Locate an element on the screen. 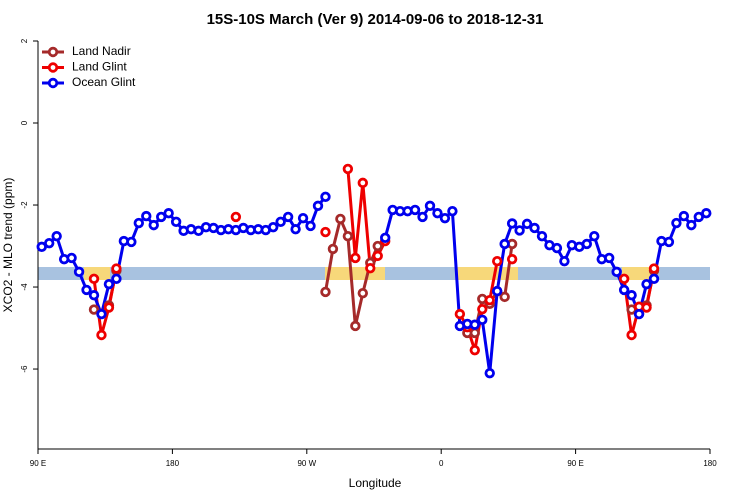 The image size is (750, 500). x-tick-label: 180 is located at coordinates (173, 463).